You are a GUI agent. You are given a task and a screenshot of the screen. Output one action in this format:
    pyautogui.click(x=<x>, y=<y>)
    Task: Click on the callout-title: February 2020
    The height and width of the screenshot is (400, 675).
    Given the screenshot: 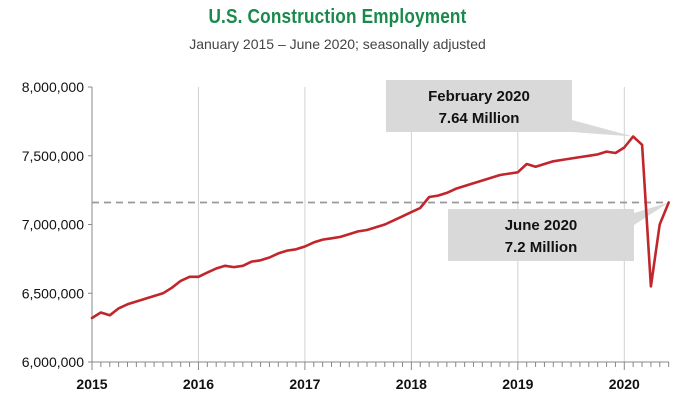 What is the action you would take?
    pyautogui.click(x=479, y=96)
    